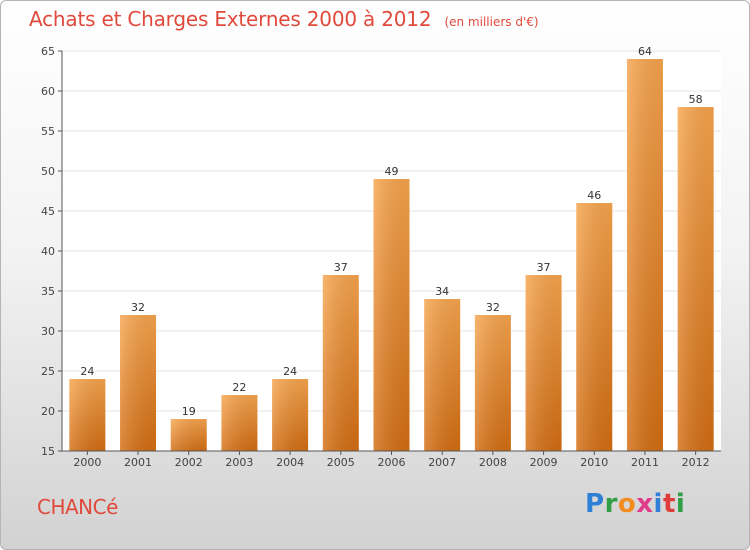 The height and width of the screenshot is (550, 750). I want to click on data-label: 19, so click(189, 411).